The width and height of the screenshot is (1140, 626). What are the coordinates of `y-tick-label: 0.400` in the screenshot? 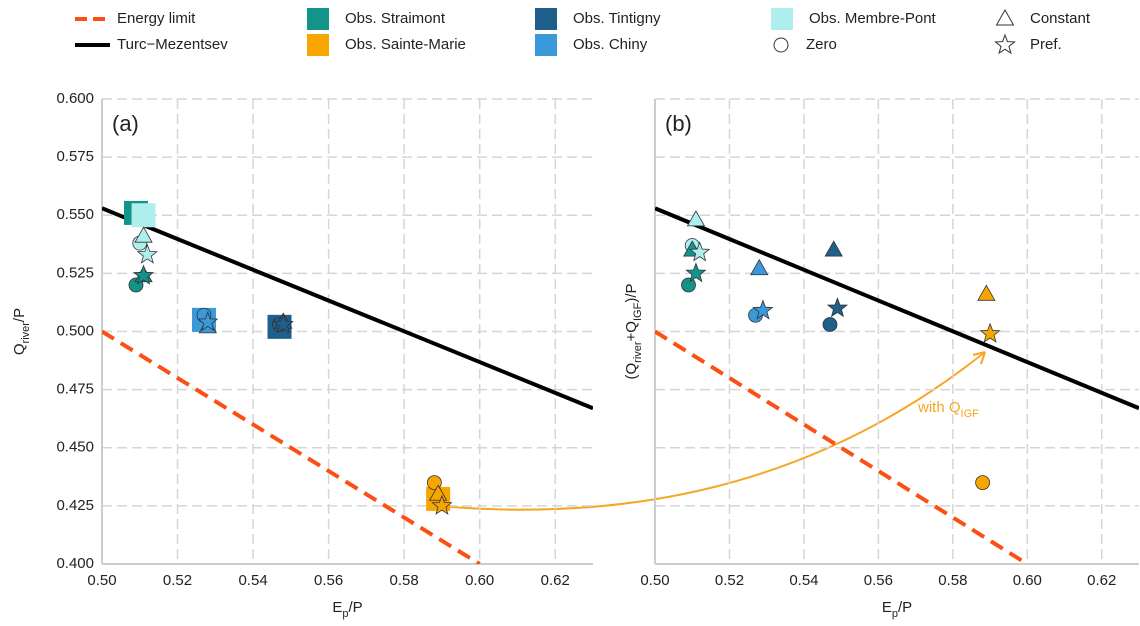 It's located at (75, 563).